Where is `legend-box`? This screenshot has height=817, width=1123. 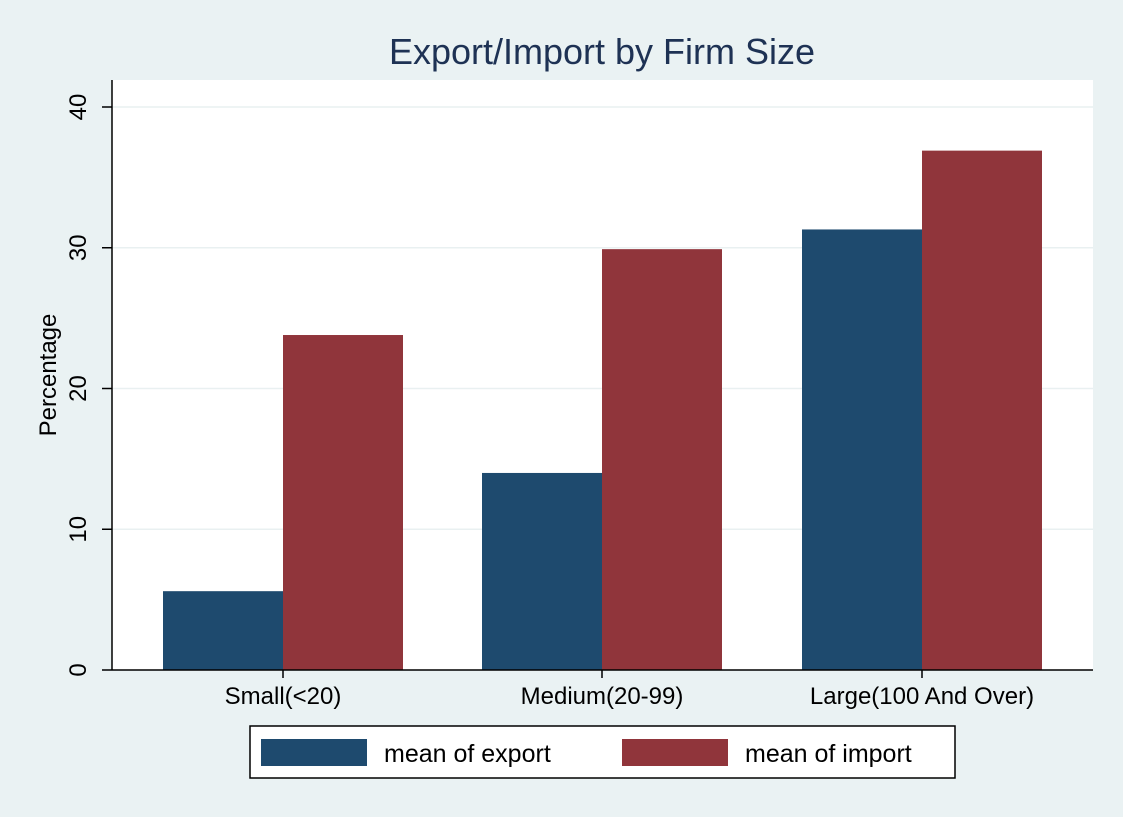
legend-box is located at coordinates (602, 752).